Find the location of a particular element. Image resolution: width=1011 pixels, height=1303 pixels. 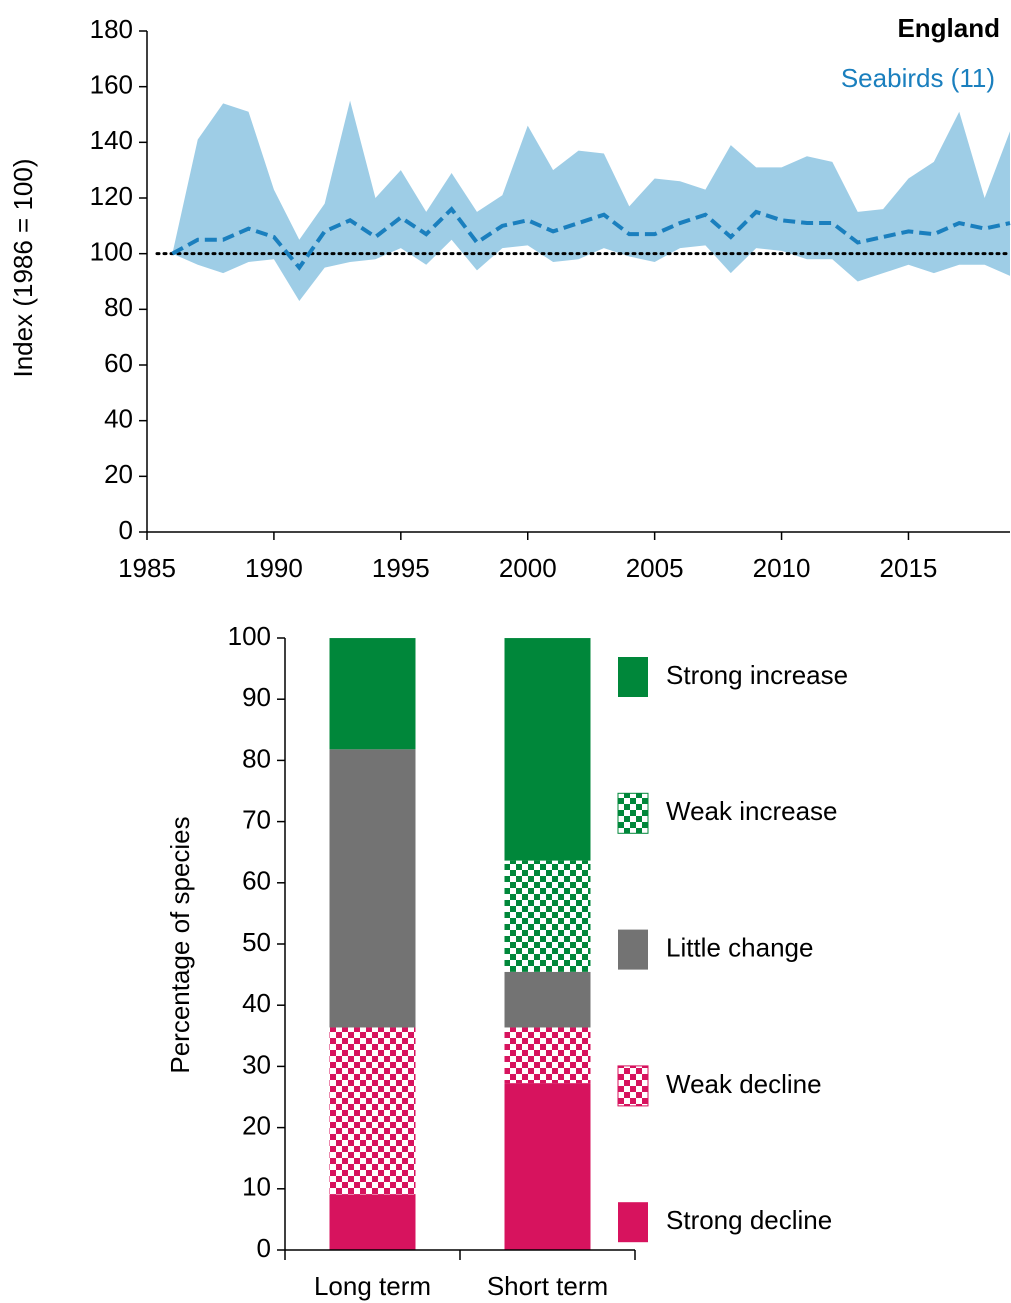

x-tick-label: 1985 is located at coordinates (147, 568).